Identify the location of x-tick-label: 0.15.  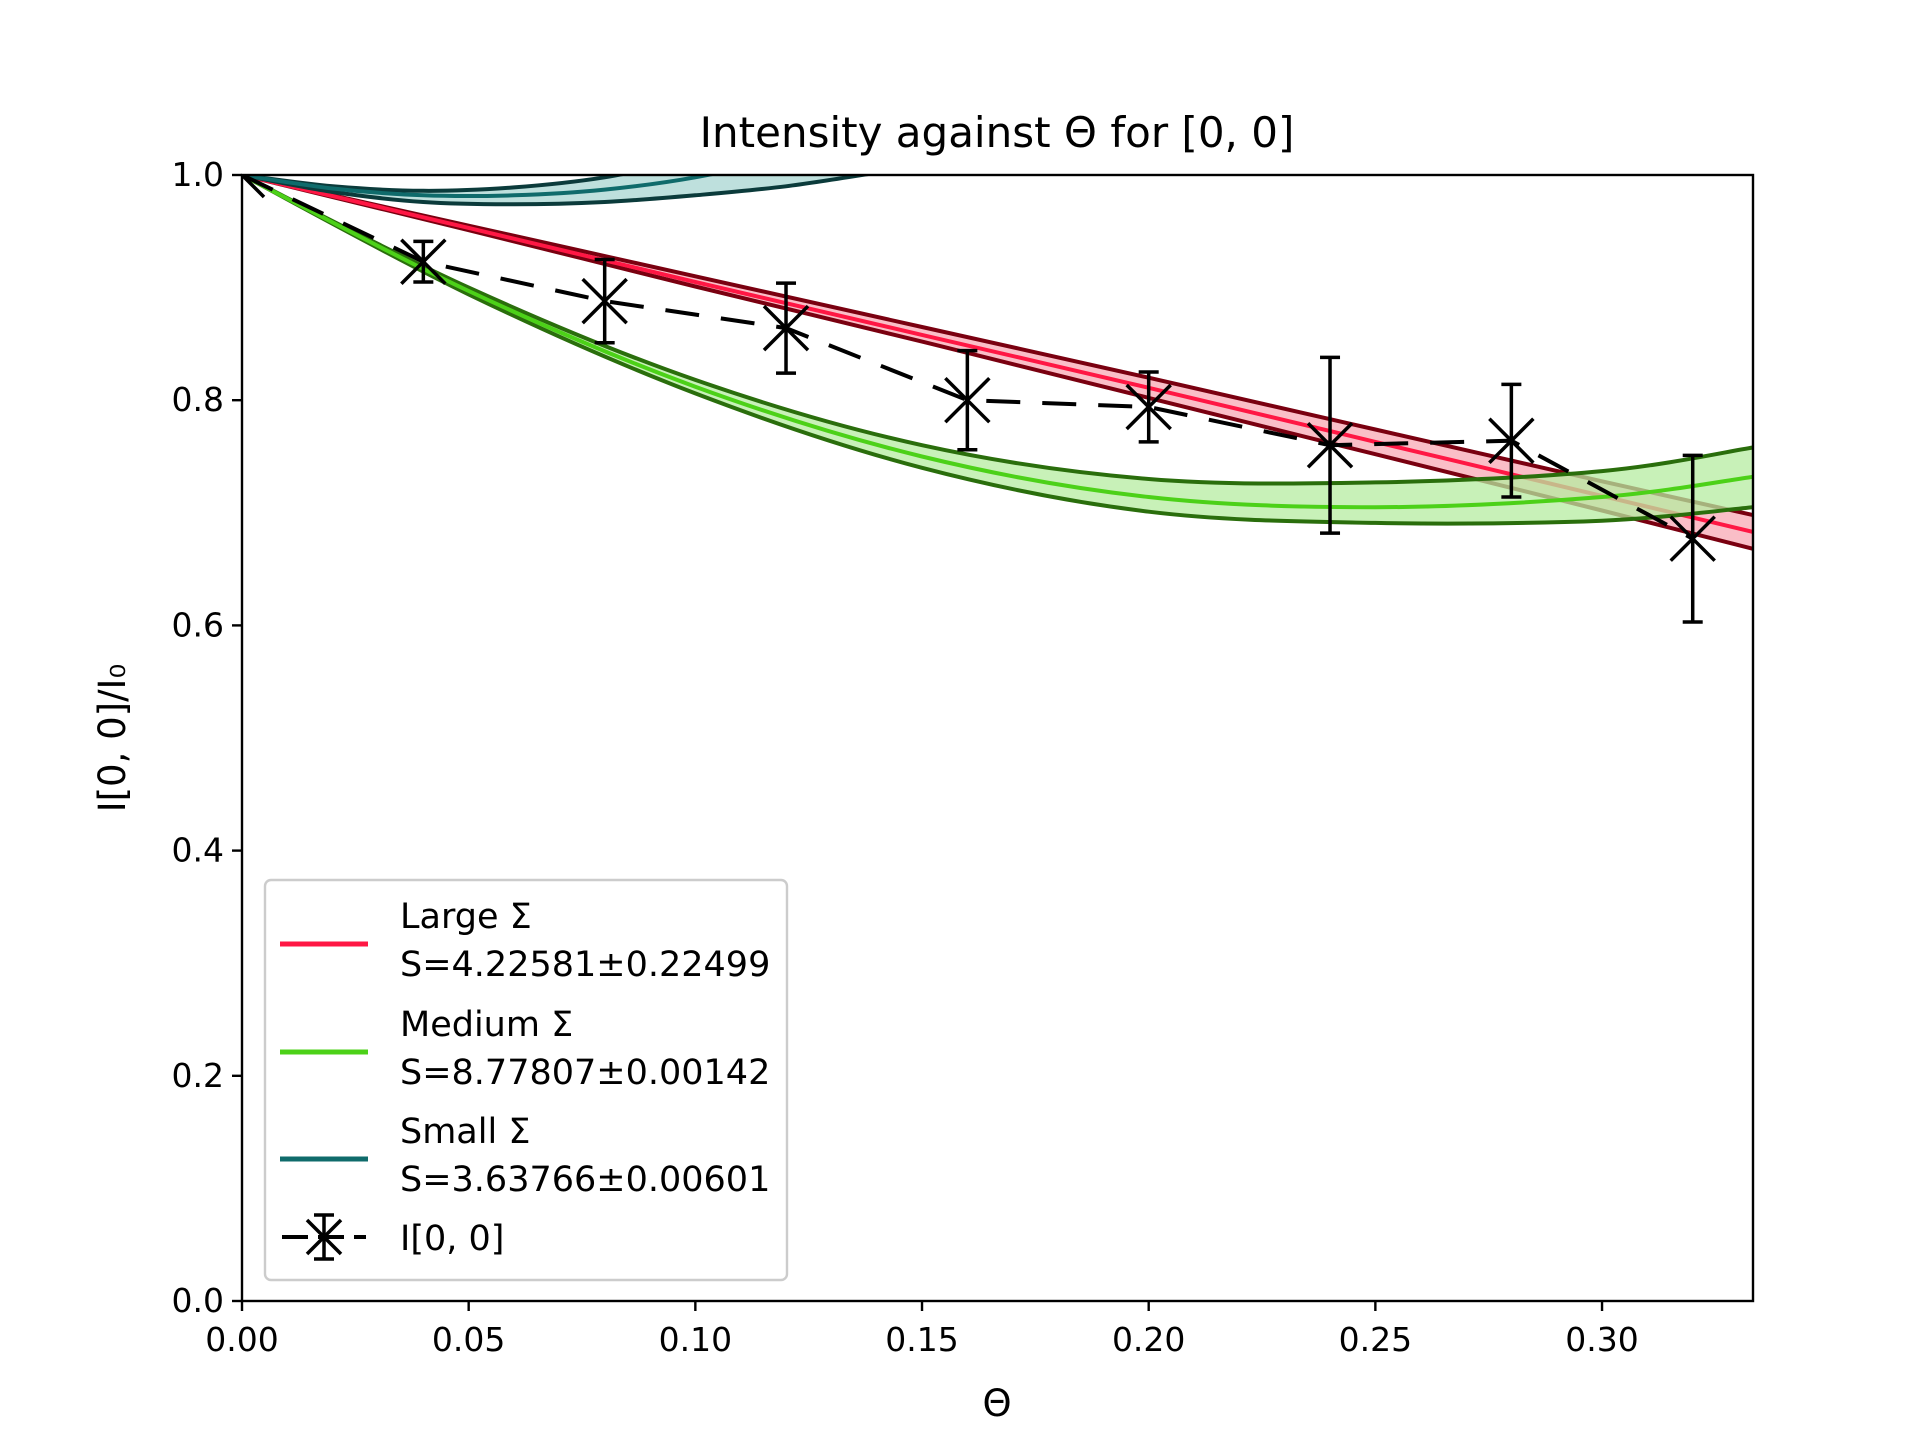
(921, 1339).